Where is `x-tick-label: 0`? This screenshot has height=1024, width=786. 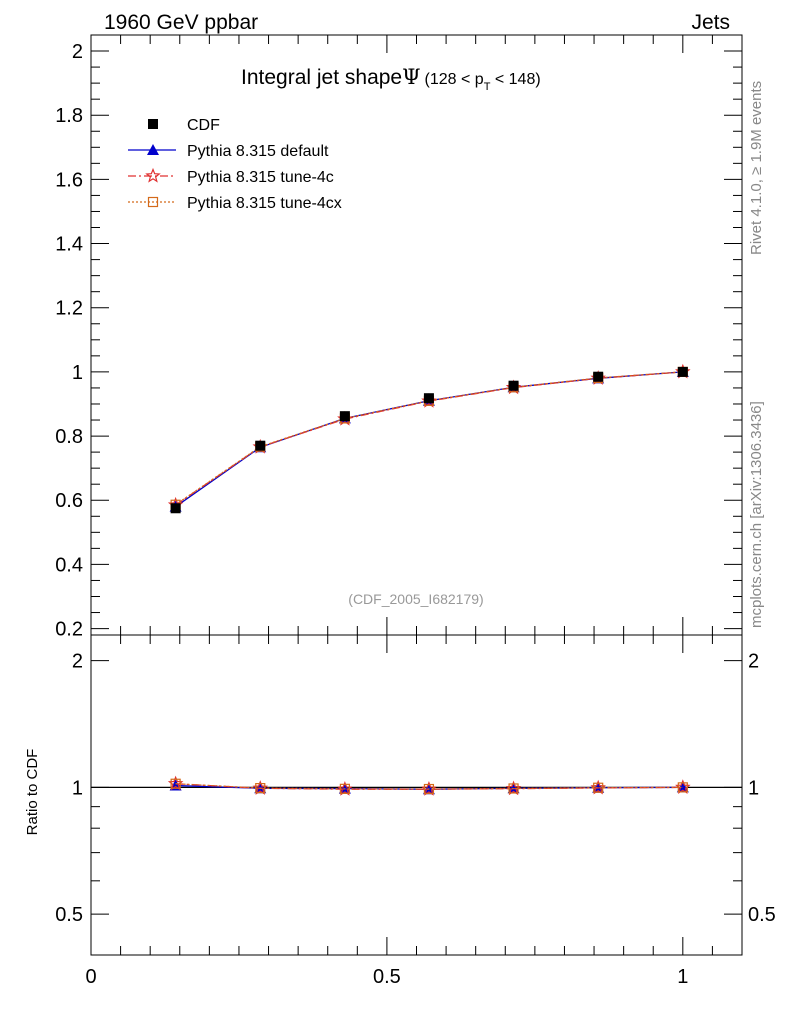
x-tick-label: 0 is located at coordinates (90, 977).